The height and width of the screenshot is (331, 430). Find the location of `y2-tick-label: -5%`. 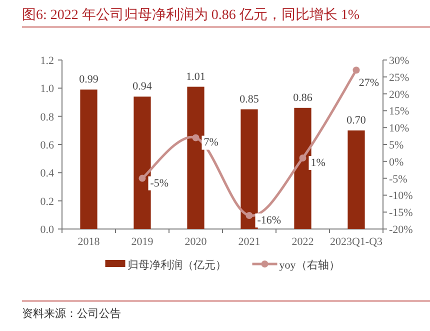

y2-tick-label: -5% is located at coordinates (398, 179).